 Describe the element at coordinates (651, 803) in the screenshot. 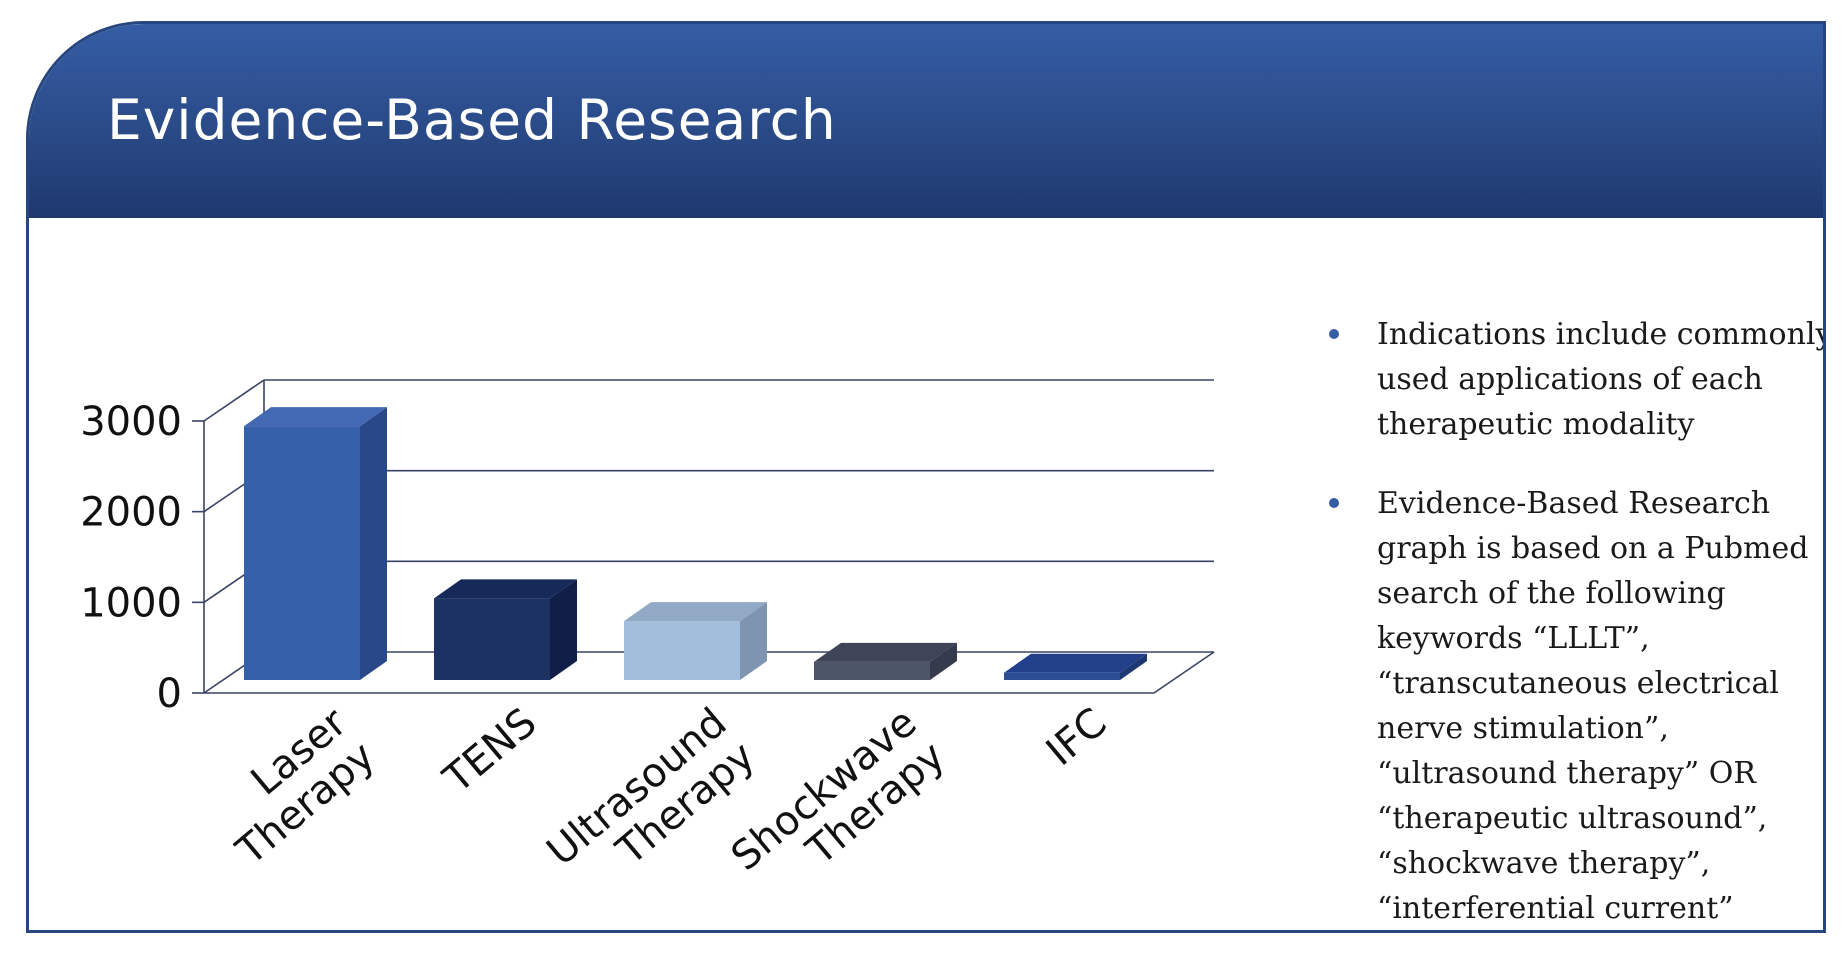

I see `x-tick-label: UltrasoundTherapy` at that location.